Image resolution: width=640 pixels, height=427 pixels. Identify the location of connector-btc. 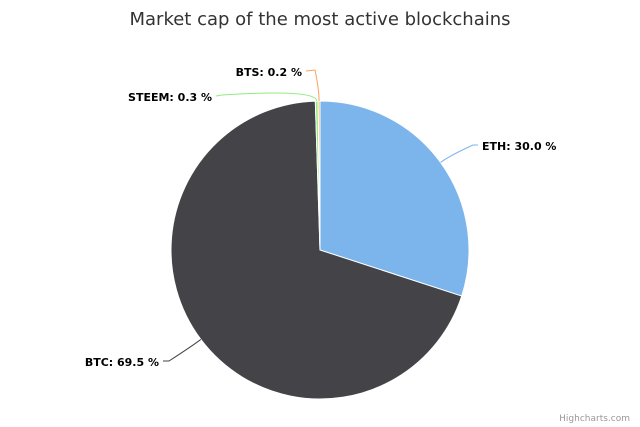
(182, 350).